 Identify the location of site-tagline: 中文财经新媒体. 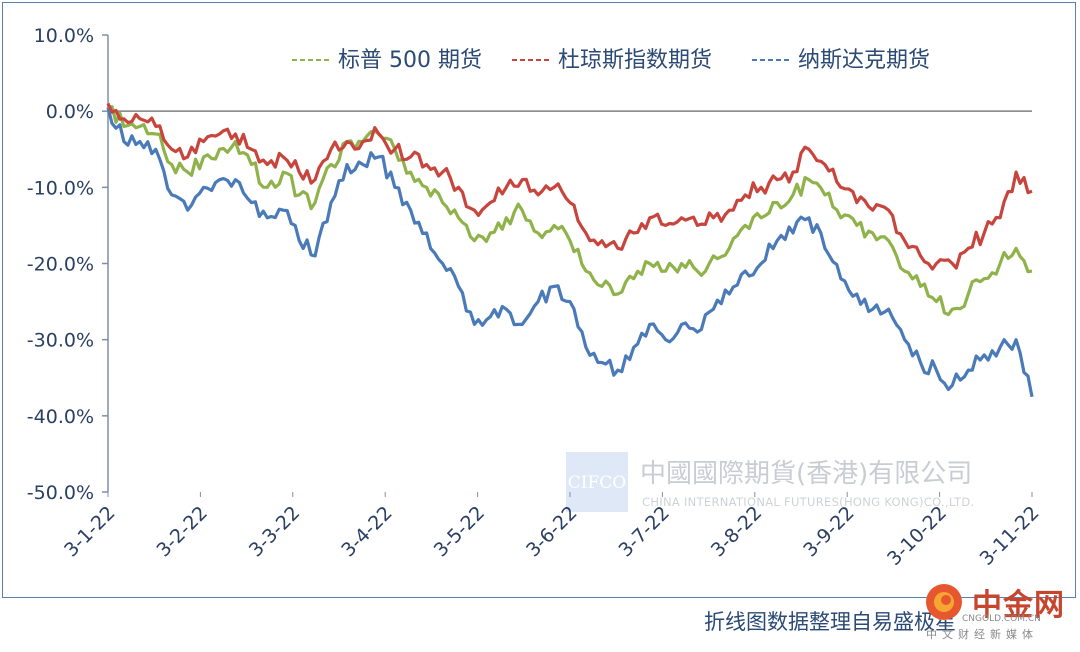
(982, 634).